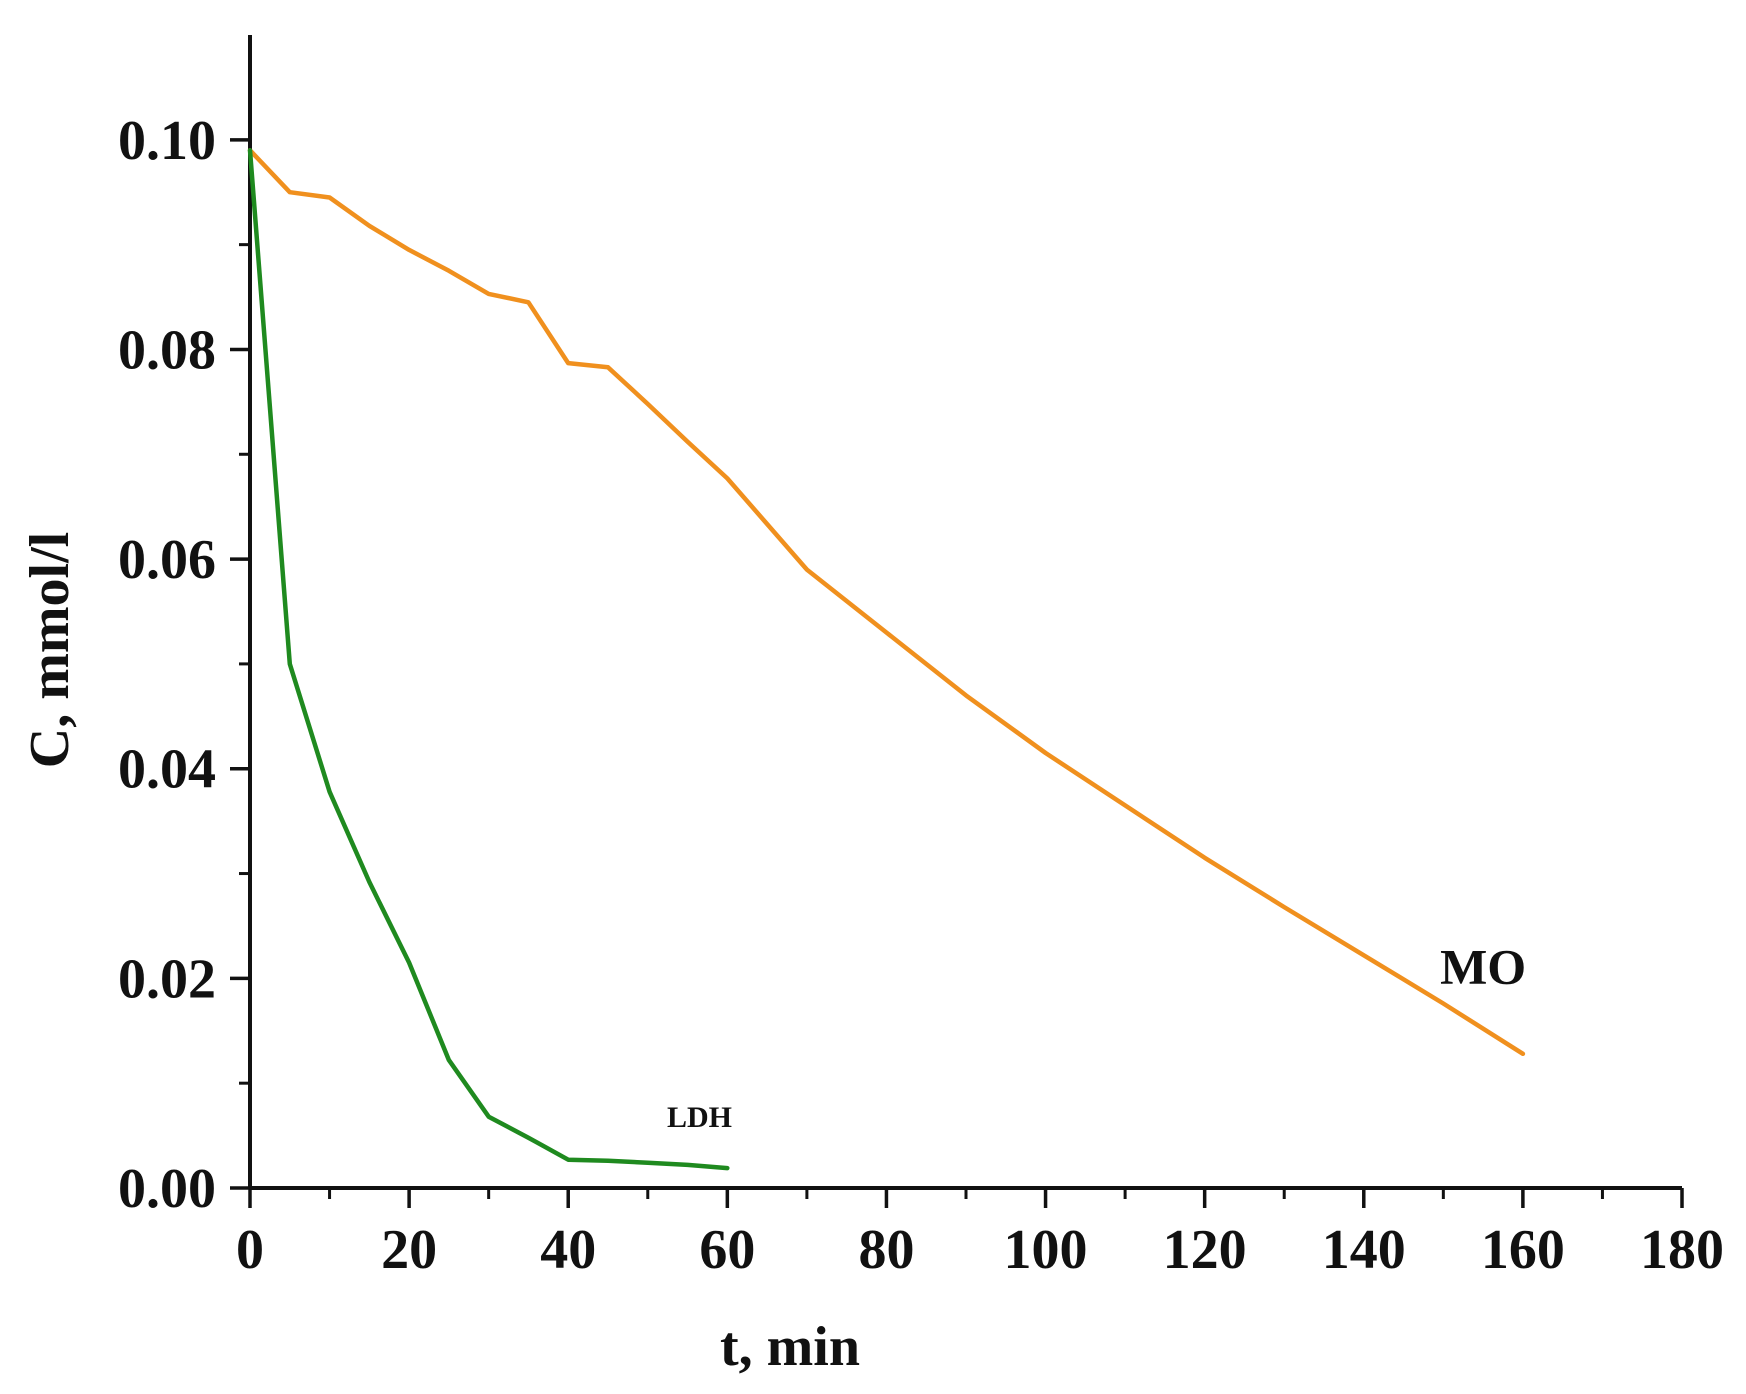 The image size is (1746, 1394). Describe the element at coordinates (185, 627) in the screenshot. I see `y-axis: 0.00 0.02 0.04 0.06 0.08 0.10` at that location.